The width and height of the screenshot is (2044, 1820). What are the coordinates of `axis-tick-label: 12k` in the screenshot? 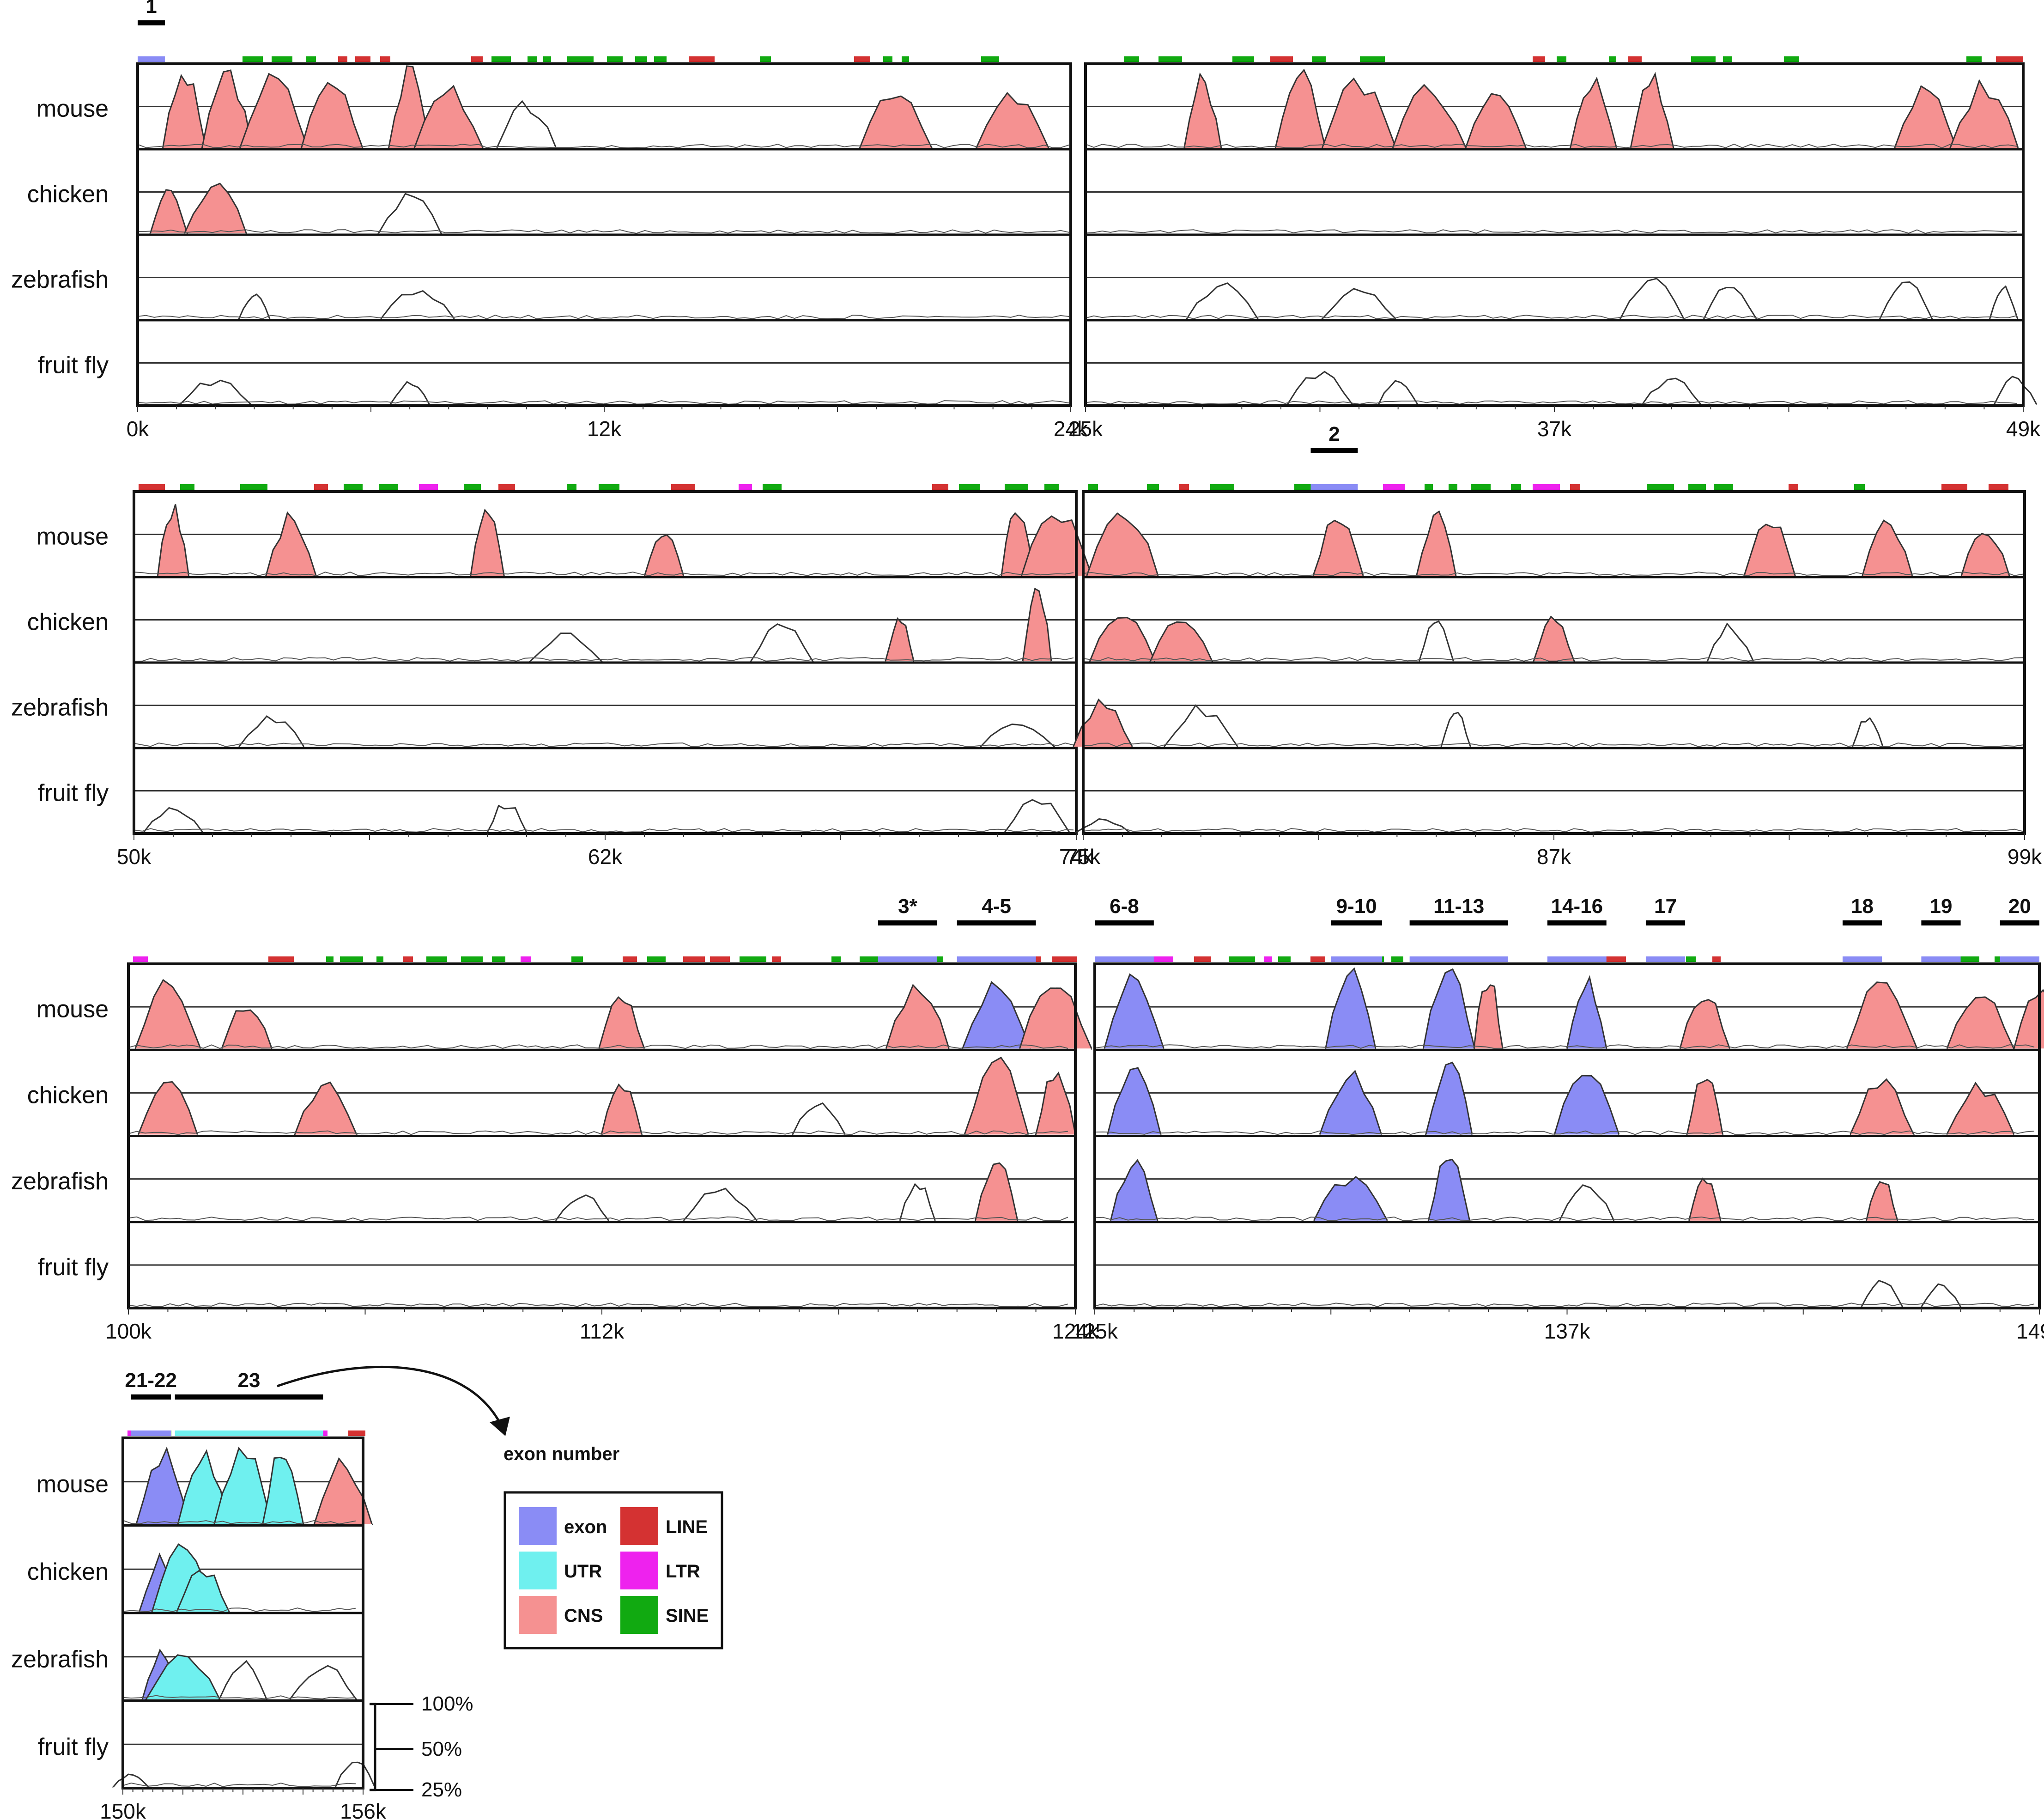 It's located at (605, 429).